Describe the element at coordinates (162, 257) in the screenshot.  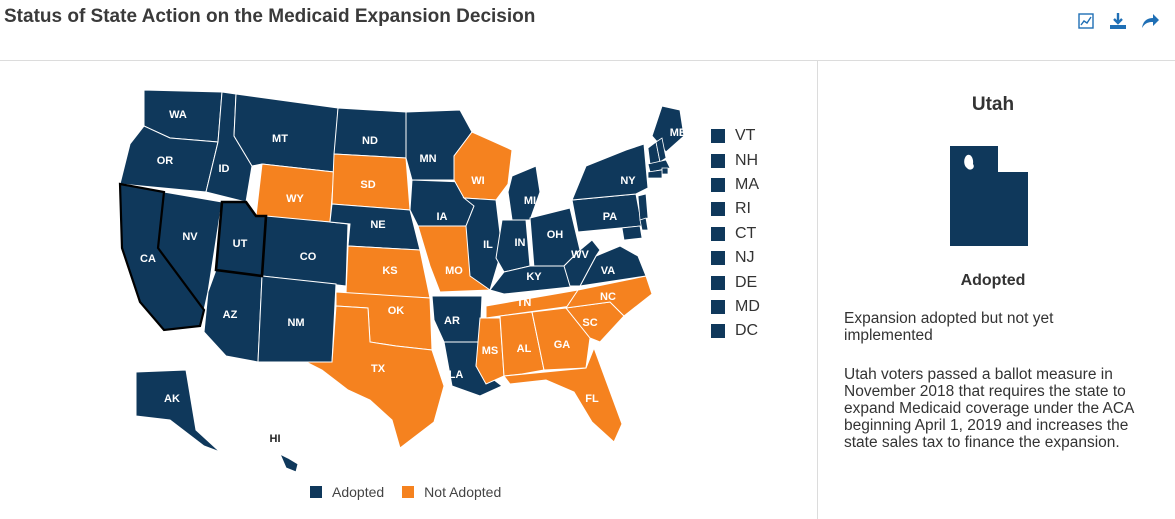
I see `state-ca-outline` at that location.